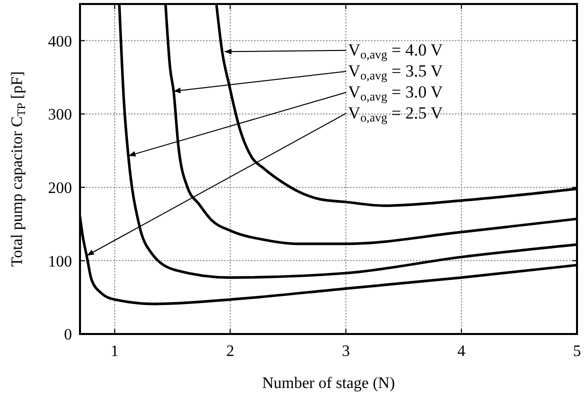 The image size is (585, 402). I want to click on y-tick-label: 200, so click(60, 188).